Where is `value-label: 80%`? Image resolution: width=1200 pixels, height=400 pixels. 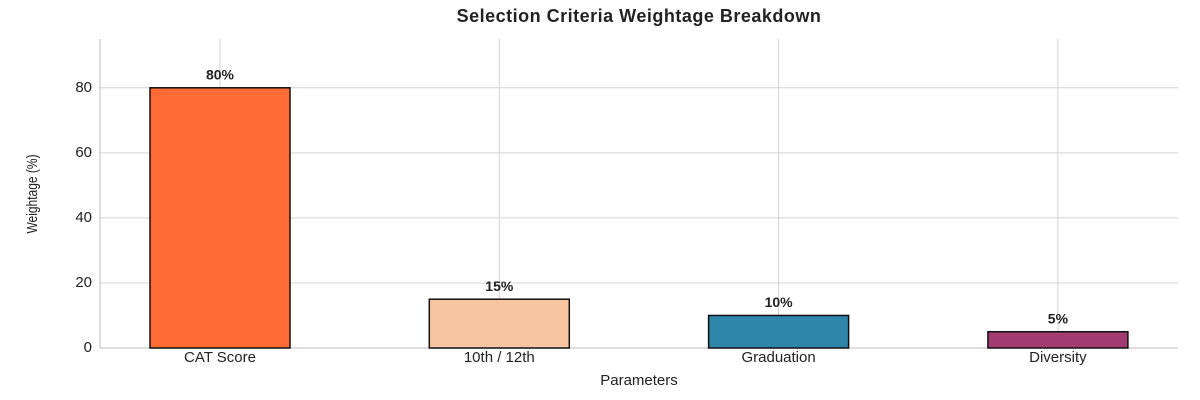
value-label: 80% is located at coordinates (220, 74).